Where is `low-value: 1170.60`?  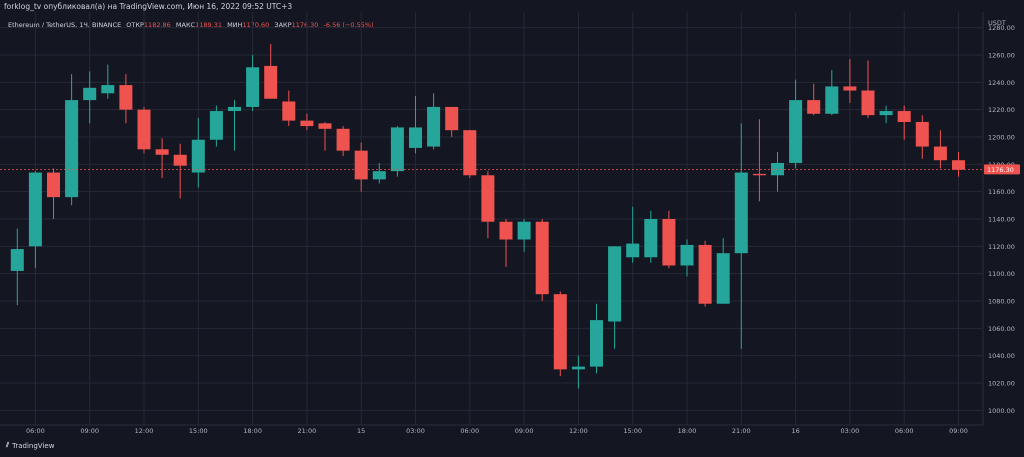 low-value: 1170.60 is located at coordinates (256, 25).